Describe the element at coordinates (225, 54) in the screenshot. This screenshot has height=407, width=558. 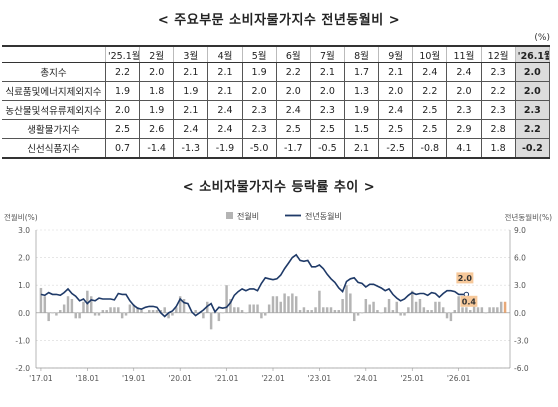
I see `table-header-cell: 4월` at that location.